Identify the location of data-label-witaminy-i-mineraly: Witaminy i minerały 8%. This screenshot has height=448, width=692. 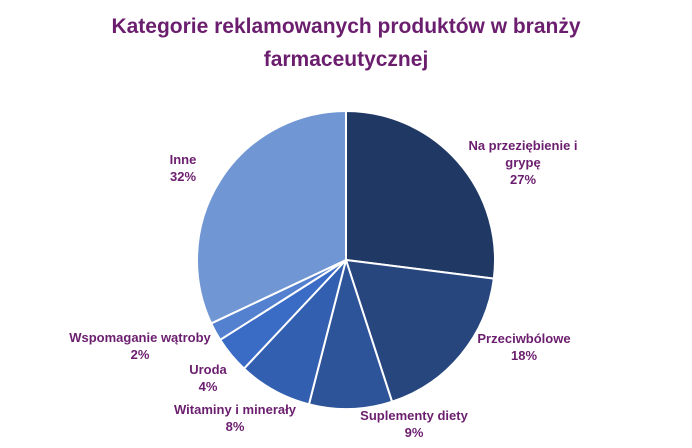
(235, 418).